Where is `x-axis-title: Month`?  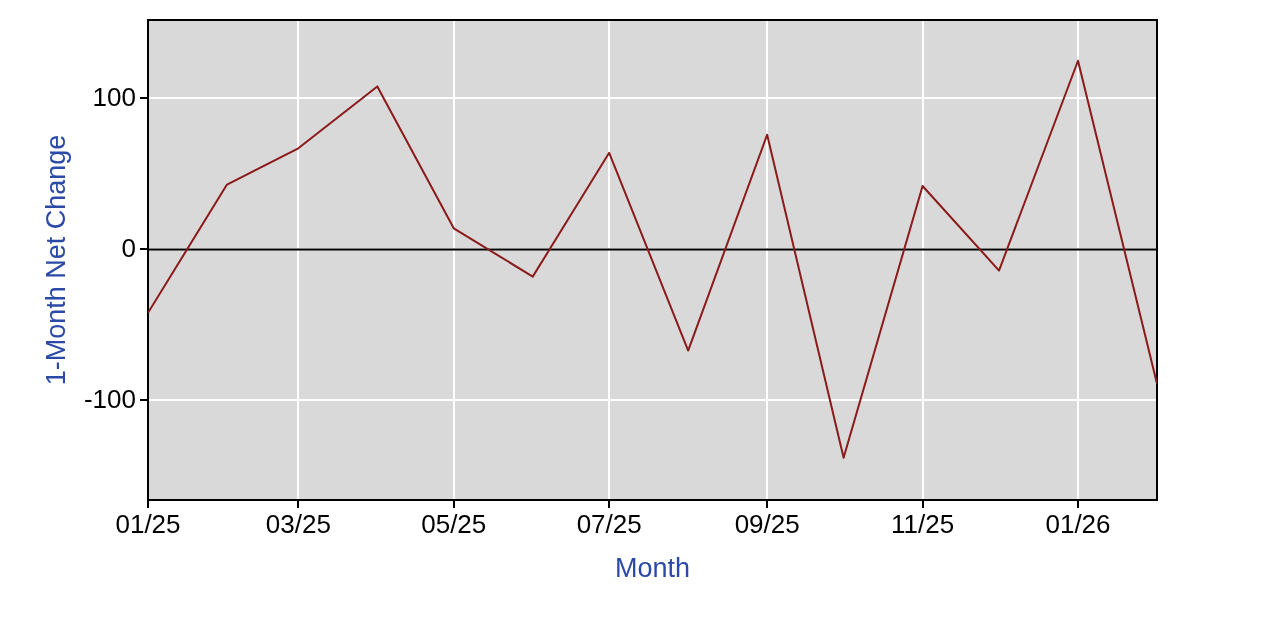
x-axis-title: Month is located at coordinates (652, 568).